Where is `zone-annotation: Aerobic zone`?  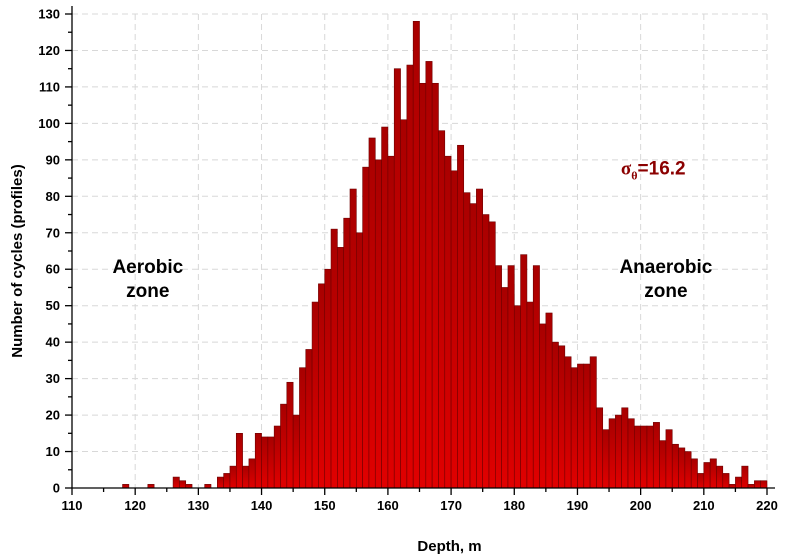 zone-annotation: Aerobic zone is located at coordinates (147, 279).